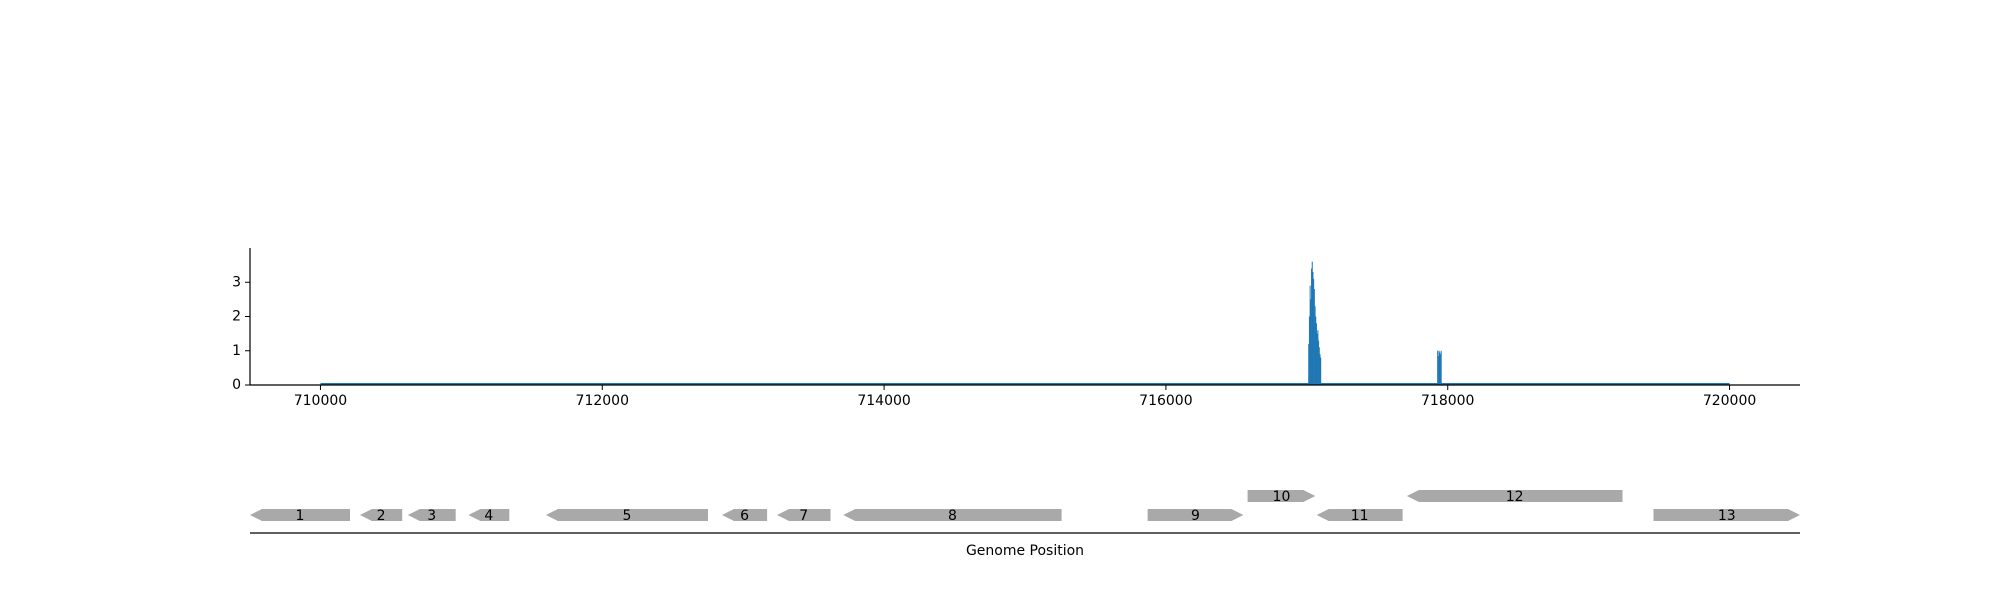 The width and height of the screenshot is (2000, 600). What do you see at coordinates (602, 401) in the screenshot?
I see `x-tick-label: 712000` at bounding box center [602, 401].